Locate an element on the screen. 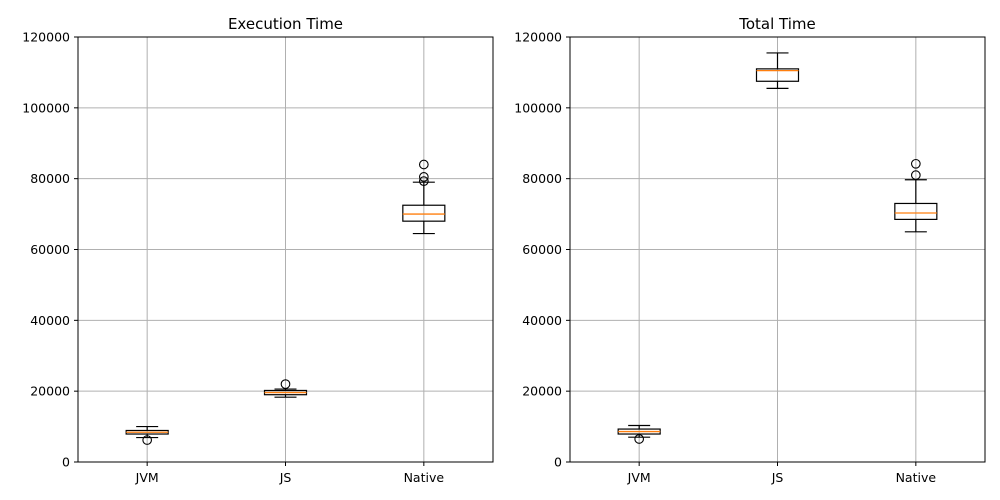  chart-title: Total Time is located at coordinates (777, 24).